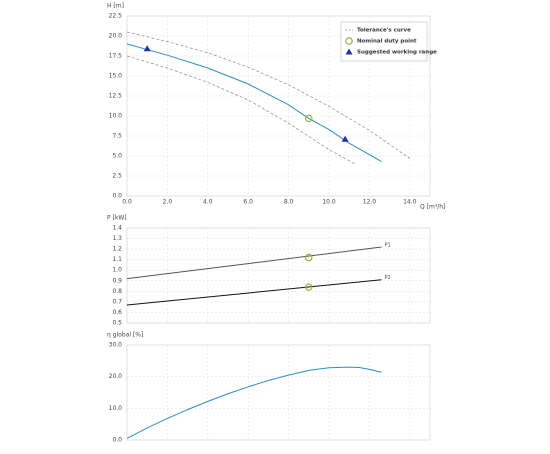  What do you see at coordinates (116, 345) in the screenshot?
I see `y-tick-label: 30.0` at bounding box center [116, 345].